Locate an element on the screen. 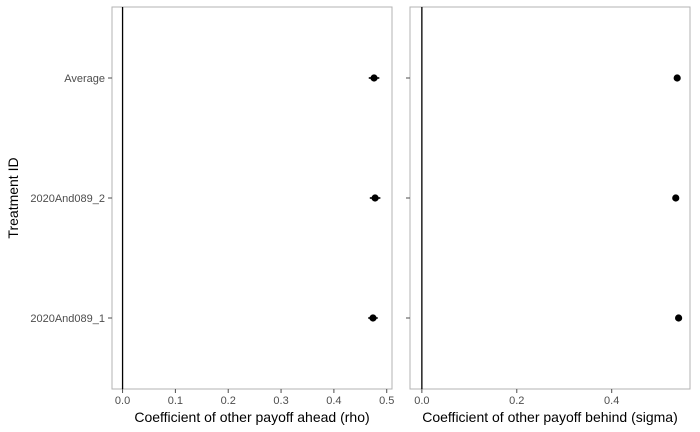 This screenshot has width=700, height=432. x-tick-label: 0.5 is located at coordinates (386, 401).